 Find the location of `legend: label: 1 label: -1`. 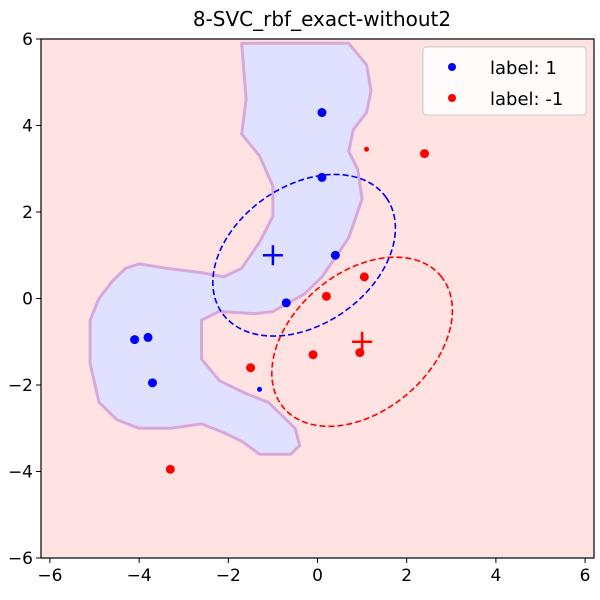

legend: label: 1 label: -1 is located at coordinates (504, 81).